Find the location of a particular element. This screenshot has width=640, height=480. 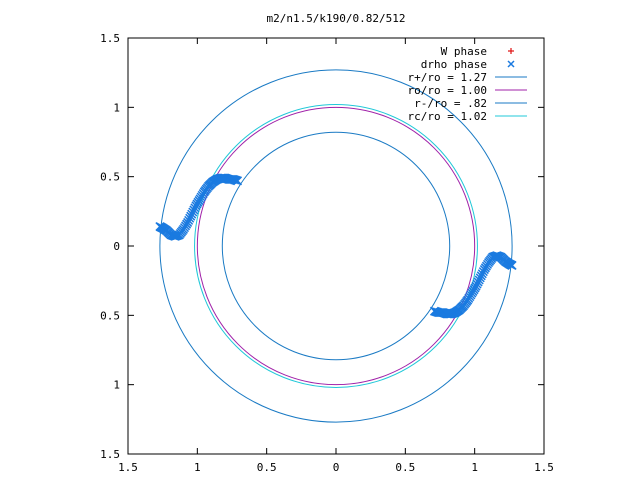

legend-label: r+/ro = 1.27 is located at coordinates (447, 77).